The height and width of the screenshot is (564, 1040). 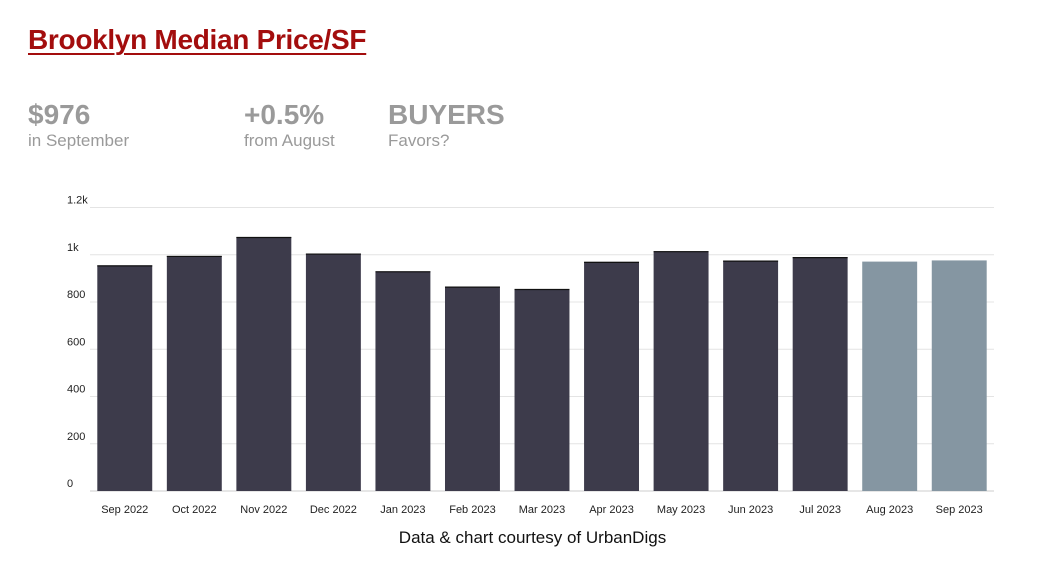 I want to click on stat-favors: BUYERS Favors?, so click(x=446, y=126).